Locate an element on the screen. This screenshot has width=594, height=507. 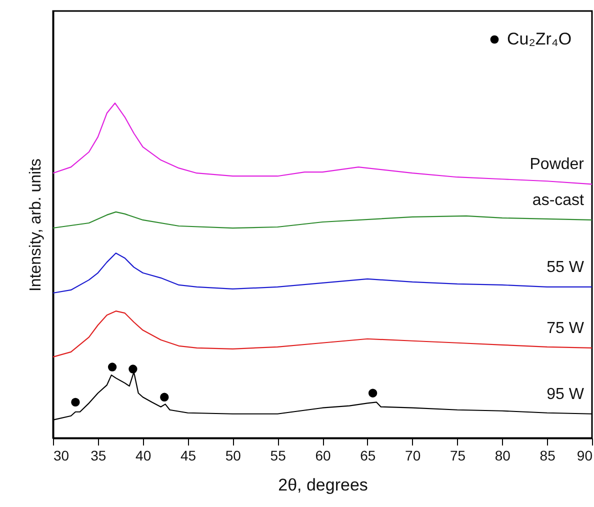
x-tick-label: 50 is located at coordinates (233, 456).